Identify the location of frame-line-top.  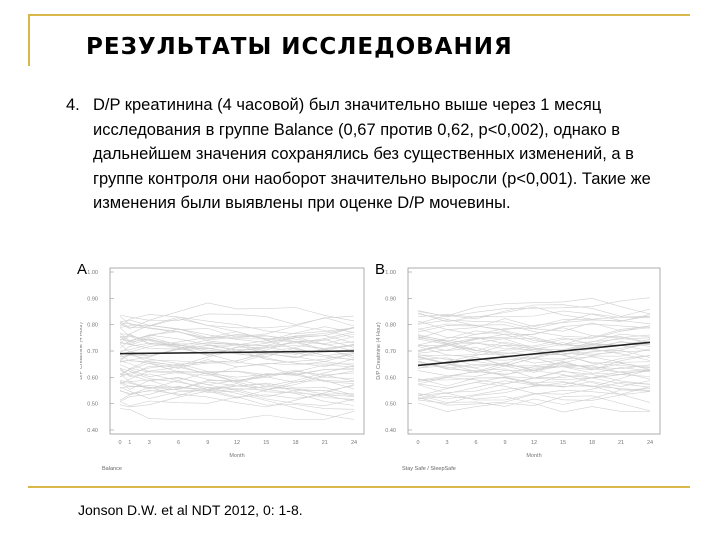
(359, 15).